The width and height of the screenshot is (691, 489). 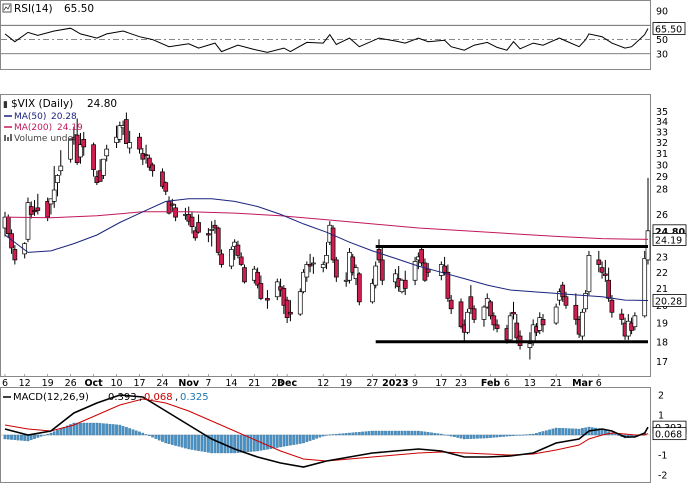 What do you see at coordinates (662, 177) in the screenshot?
I see `price-tick-label: 29` at bounding box center [662, 177].